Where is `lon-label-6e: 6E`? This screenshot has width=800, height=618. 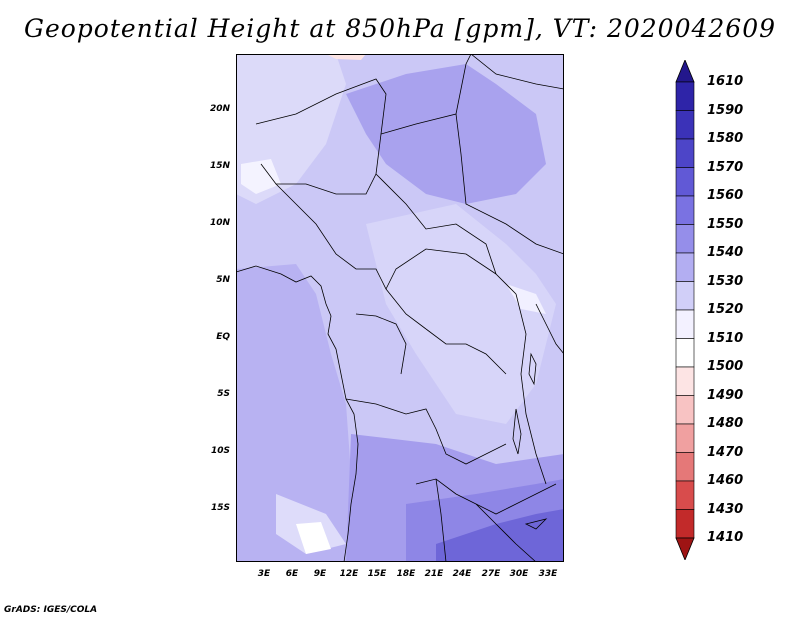 lon-label-6e: 6E is located at coordinates (292, 574).